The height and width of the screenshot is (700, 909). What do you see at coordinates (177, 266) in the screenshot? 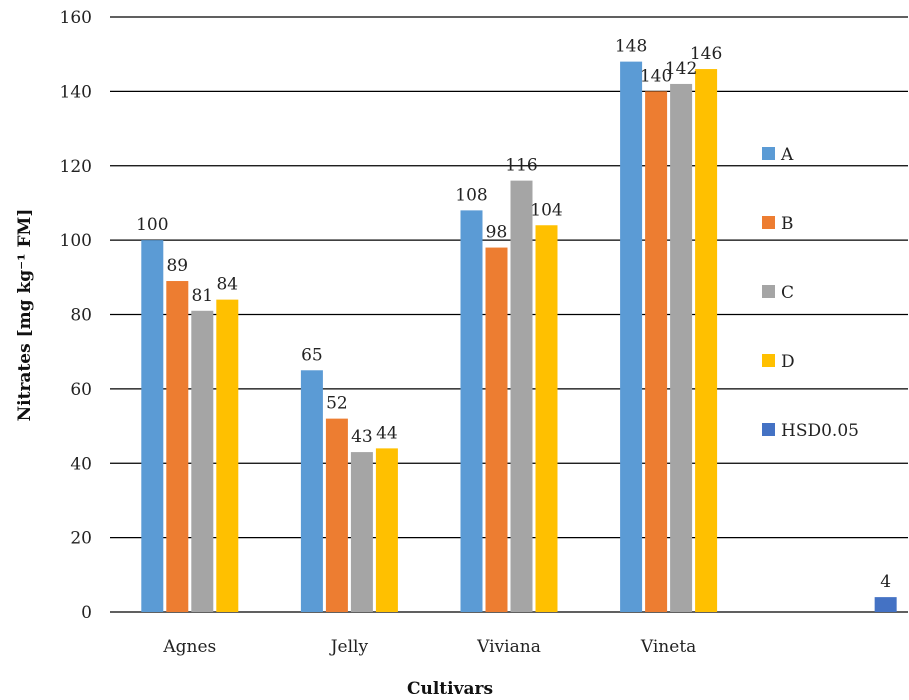
I see `data-label: 89` at bounding box center [177, 266].